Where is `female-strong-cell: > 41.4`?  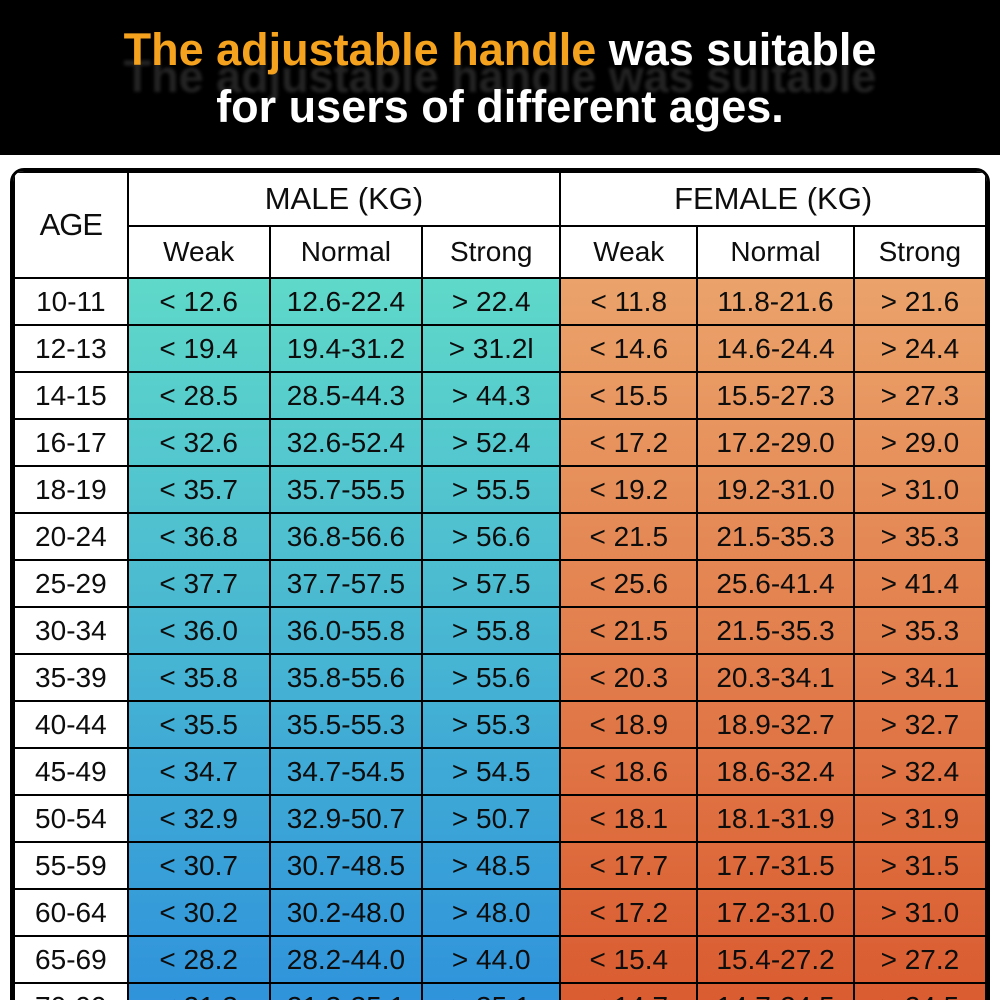 female-strong-cell: > 41.4 is located at coordinates (919, 583).